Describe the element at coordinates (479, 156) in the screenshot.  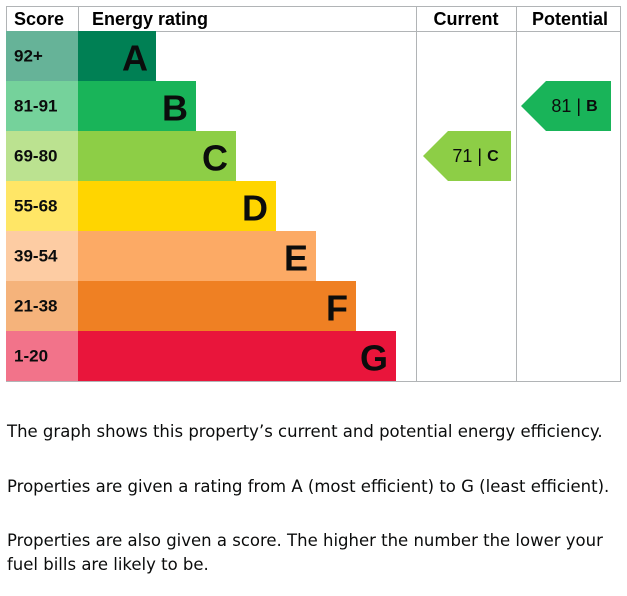
I see `current-part: |` at that location.